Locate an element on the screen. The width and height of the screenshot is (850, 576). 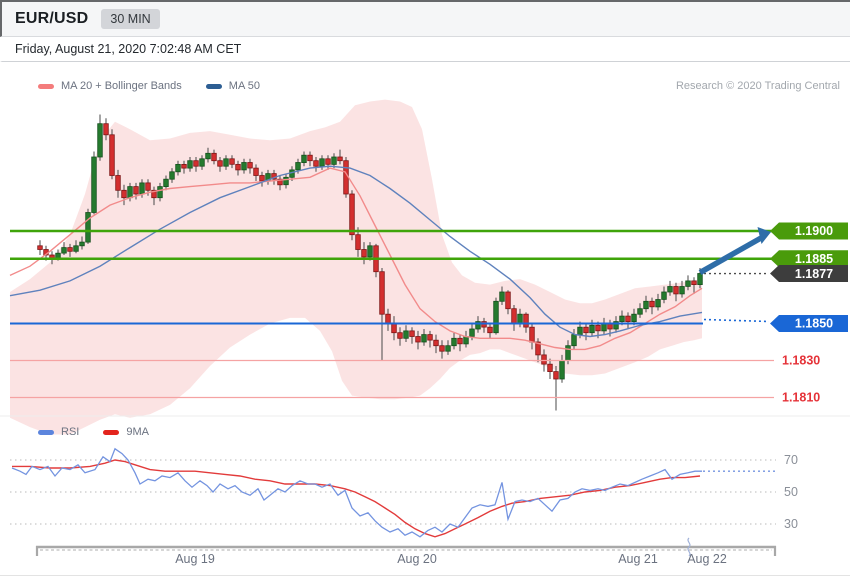
rsi-grid-label-70: 70 is located at coordinates (791, 460).